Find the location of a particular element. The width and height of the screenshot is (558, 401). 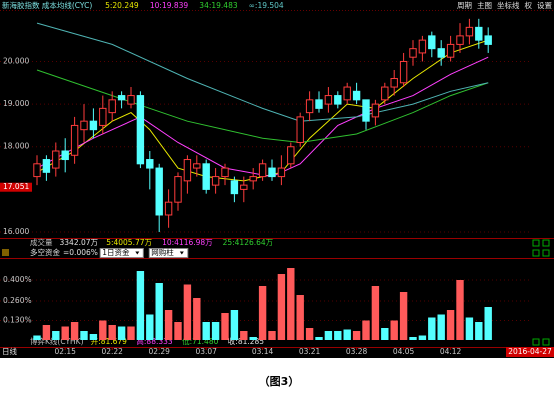

y-tick-label: 20.000 is located at coordinates (16, 60).